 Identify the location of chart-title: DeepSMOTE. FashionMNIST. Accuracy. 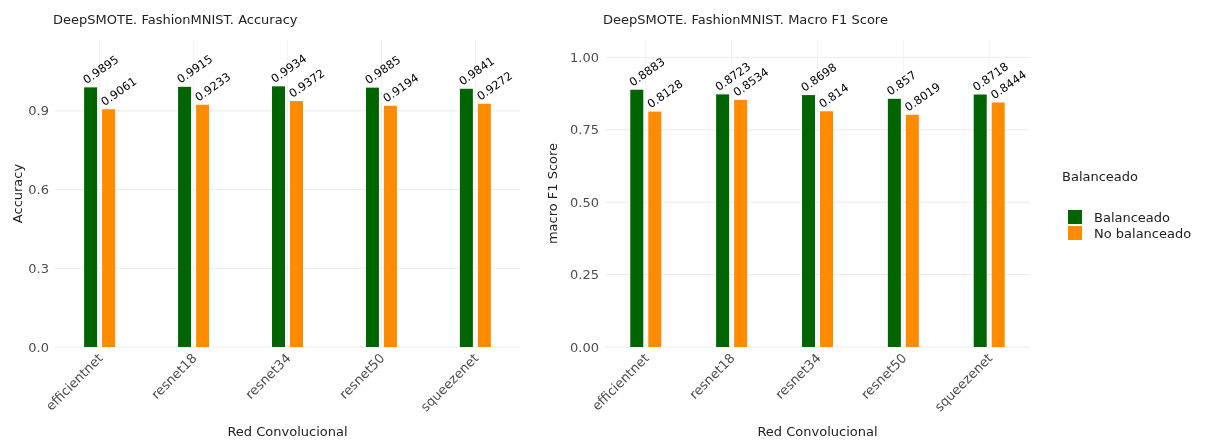
(175, 19).